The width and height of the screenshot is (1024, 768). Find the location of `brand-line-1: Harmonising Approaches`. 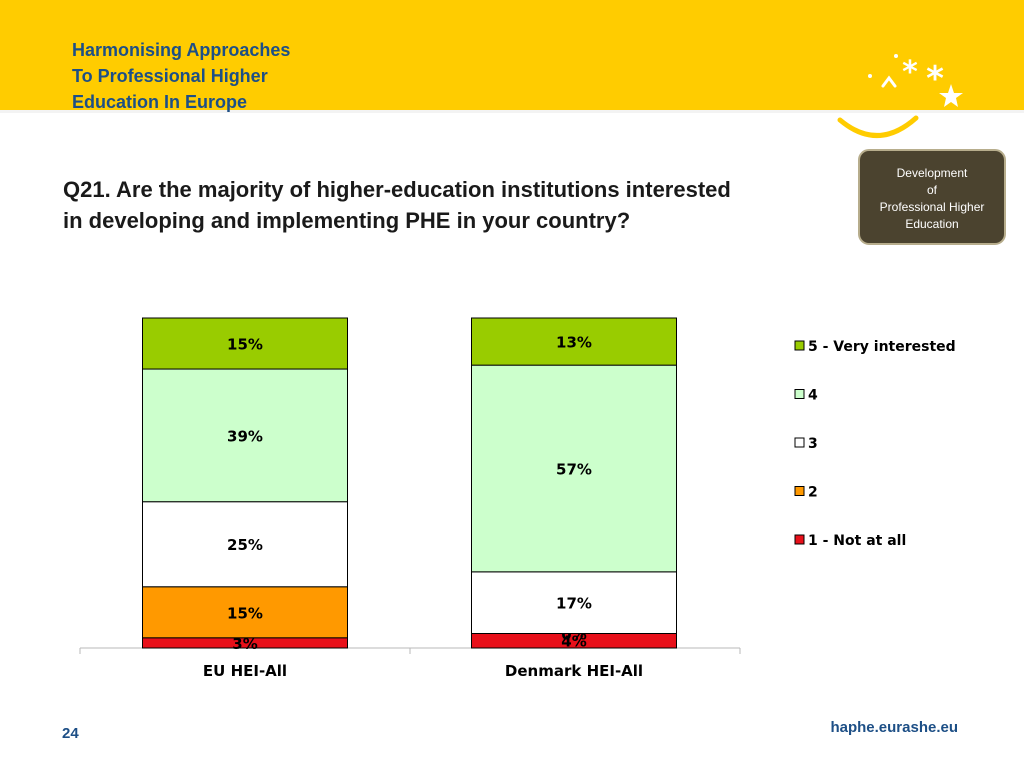

brand-line-1: Harmonising Approaches is located at coordinates (181, 50).